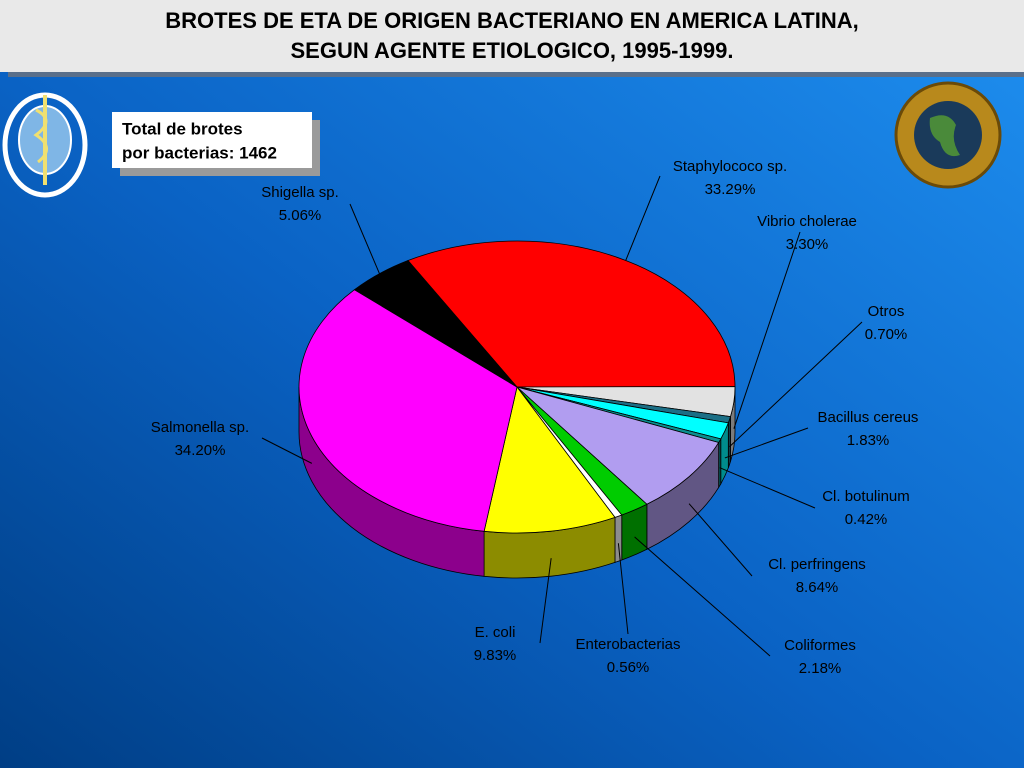 This screenshot has height=768, width=1024. Describe the element at coordinates (628, 667) in the screenshot. I see `slice-value-label: 0.56%` at that location.